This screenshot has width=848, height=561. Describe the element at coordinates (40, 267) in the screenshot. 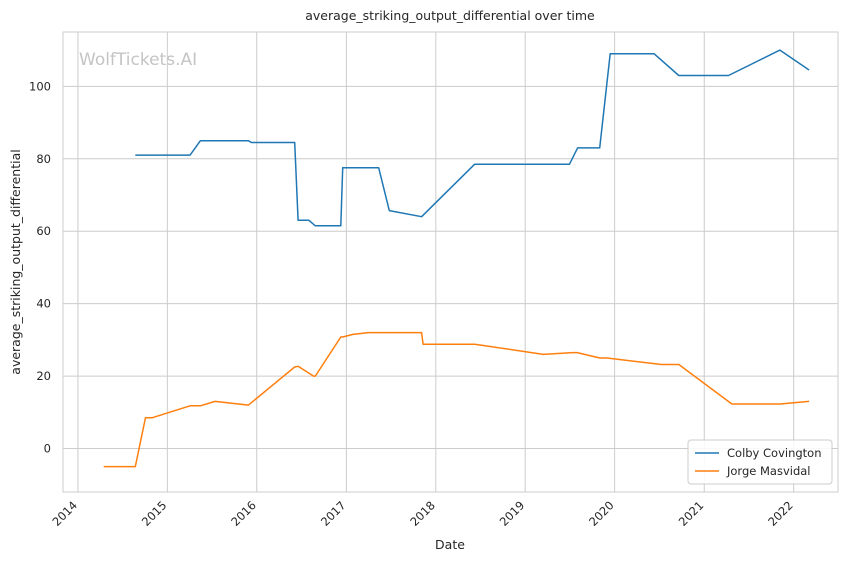

I see `y-axis-ticks: 0 20 40 60 80 100` at that location.